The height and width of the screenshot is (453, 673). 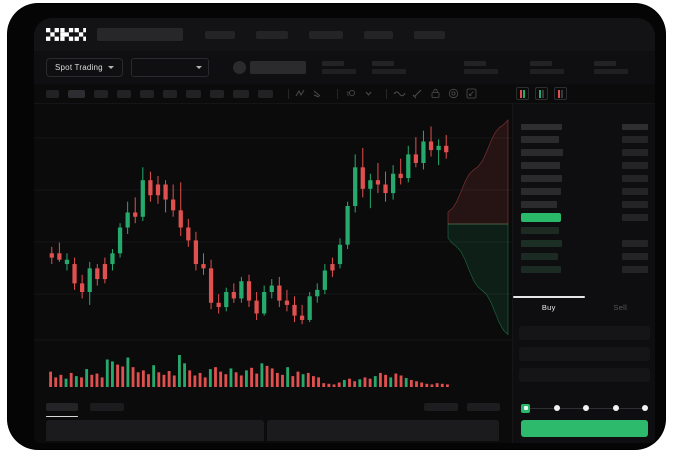 I want to click on market-subheader: Spot Trading, so click(x=344, y=67).